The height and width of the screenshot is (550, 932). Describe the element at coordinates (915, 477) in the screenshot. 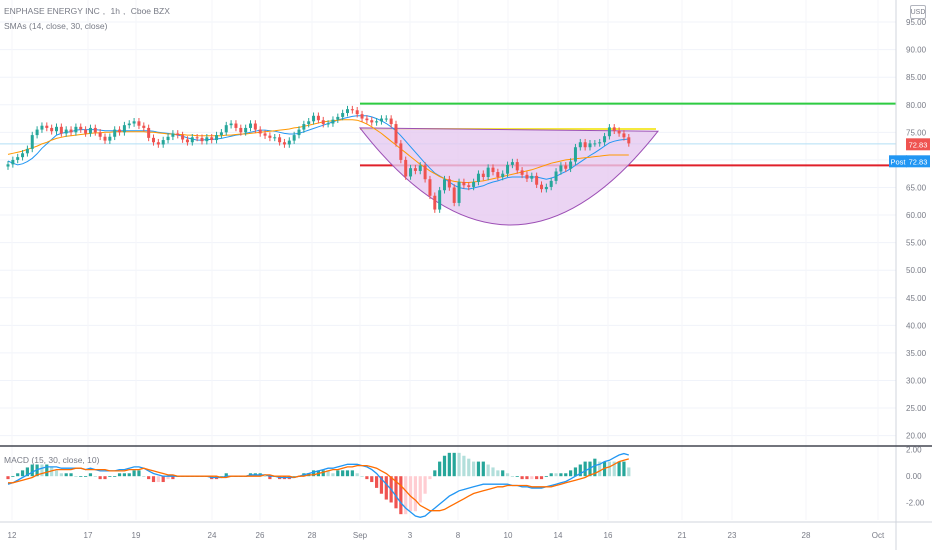

I see `macd-scale: 2.00 0.00 -2.00` at that location.